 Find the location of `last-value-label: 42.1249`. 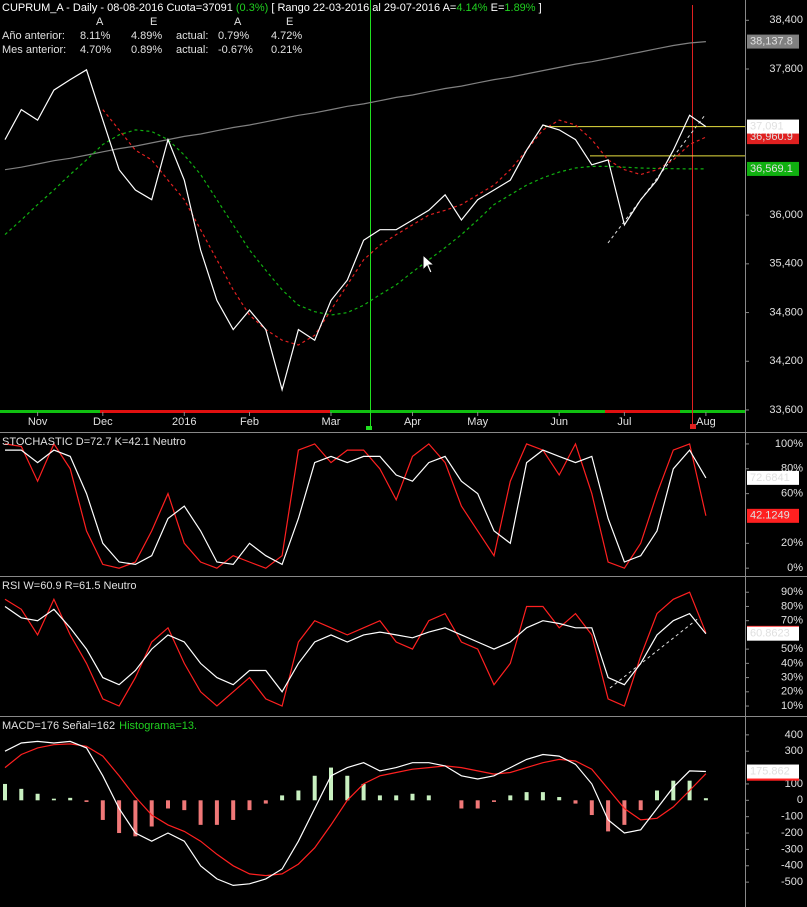

last-value-label: 42.1249 is located at coordinates (770, 516).